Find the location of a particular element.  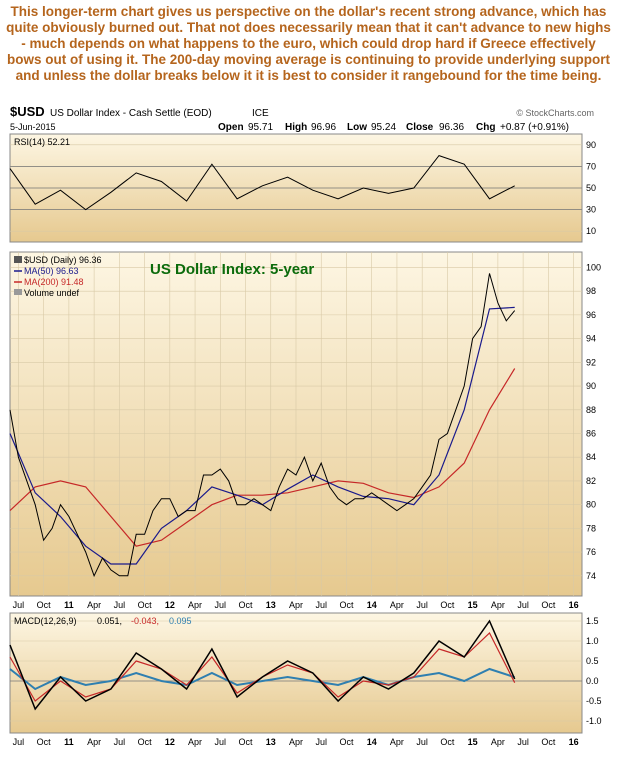

price-y-axis: 74 76 78 80 82 84 86 88 90 92 94 96 98 100 is located at coordinates (593, 421).